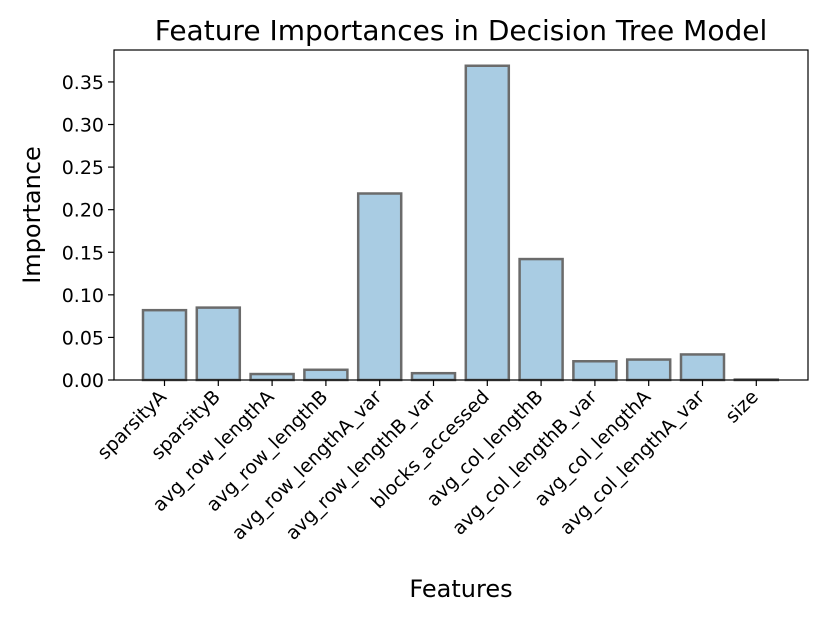 This screenshot has height=623, width=830. What do you see at coordinates (702, 367) in the screenshot?
I see `bar-avg-col-lengthA-var` at bounding box center [702, 367].